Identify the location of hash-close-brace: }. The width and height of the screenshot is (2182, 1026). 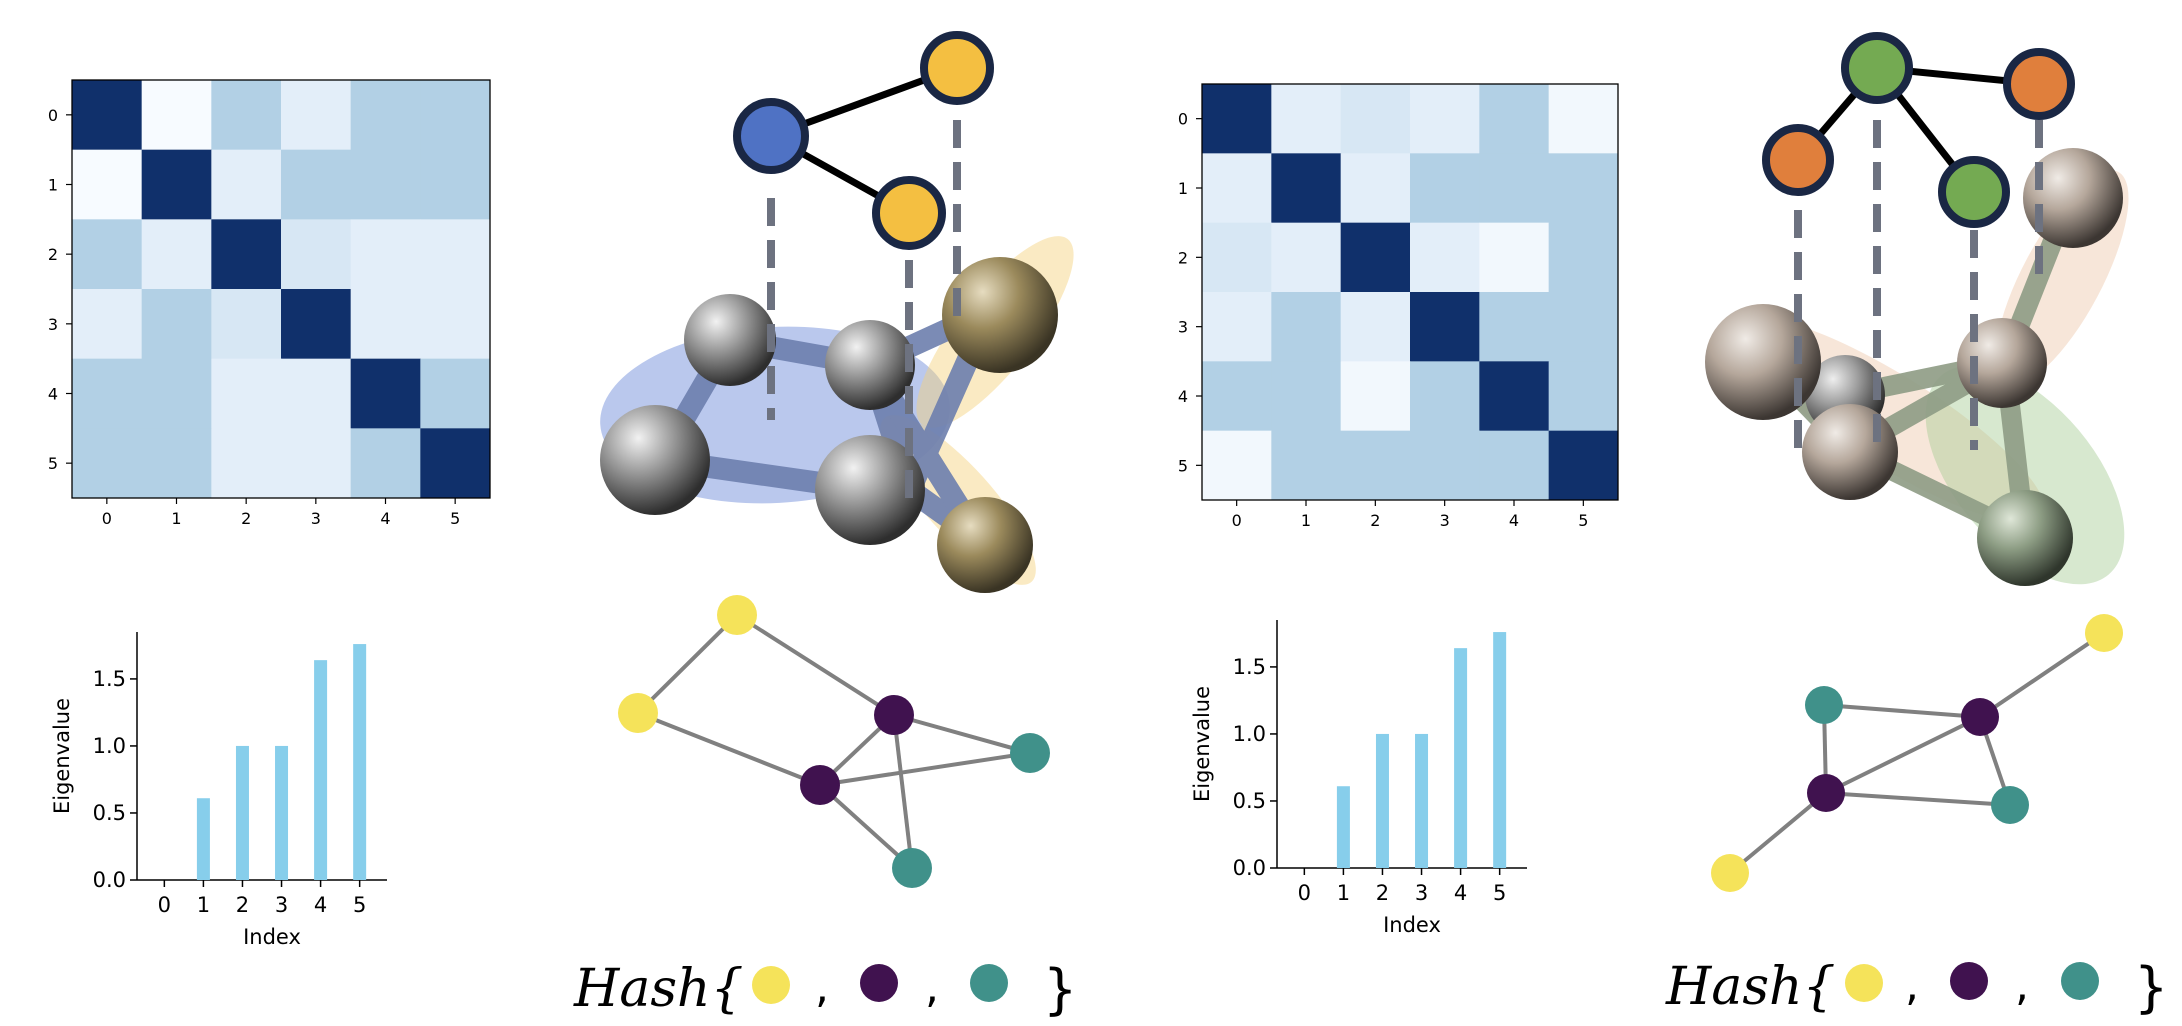
(1060, 989).